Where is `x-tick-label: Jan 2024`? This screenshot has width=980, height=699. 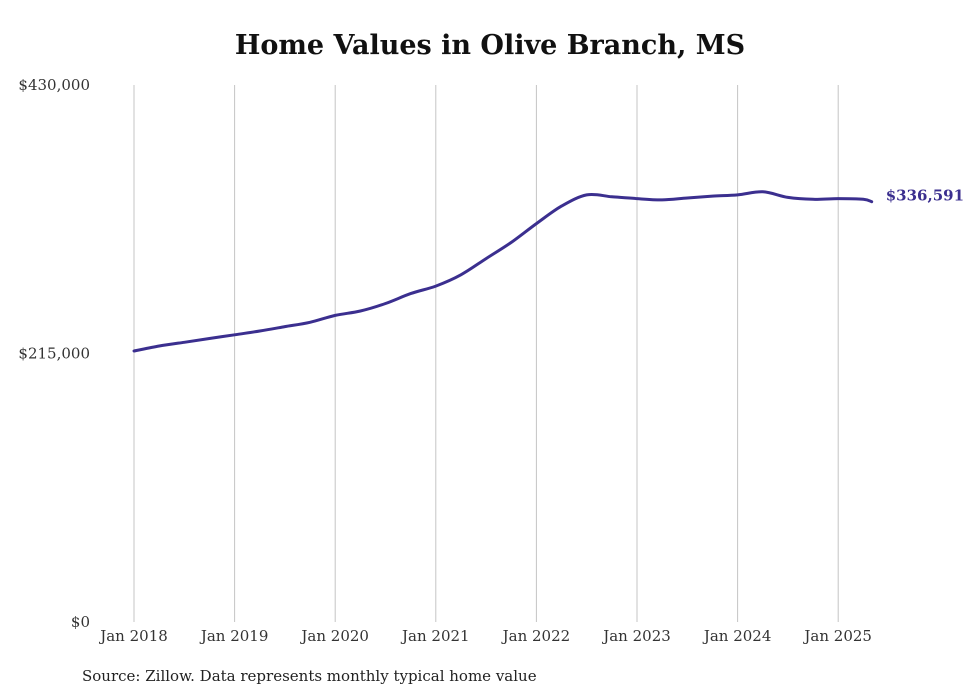
x-tick-label: Jan 2024 is located at coordinates (737, 636).